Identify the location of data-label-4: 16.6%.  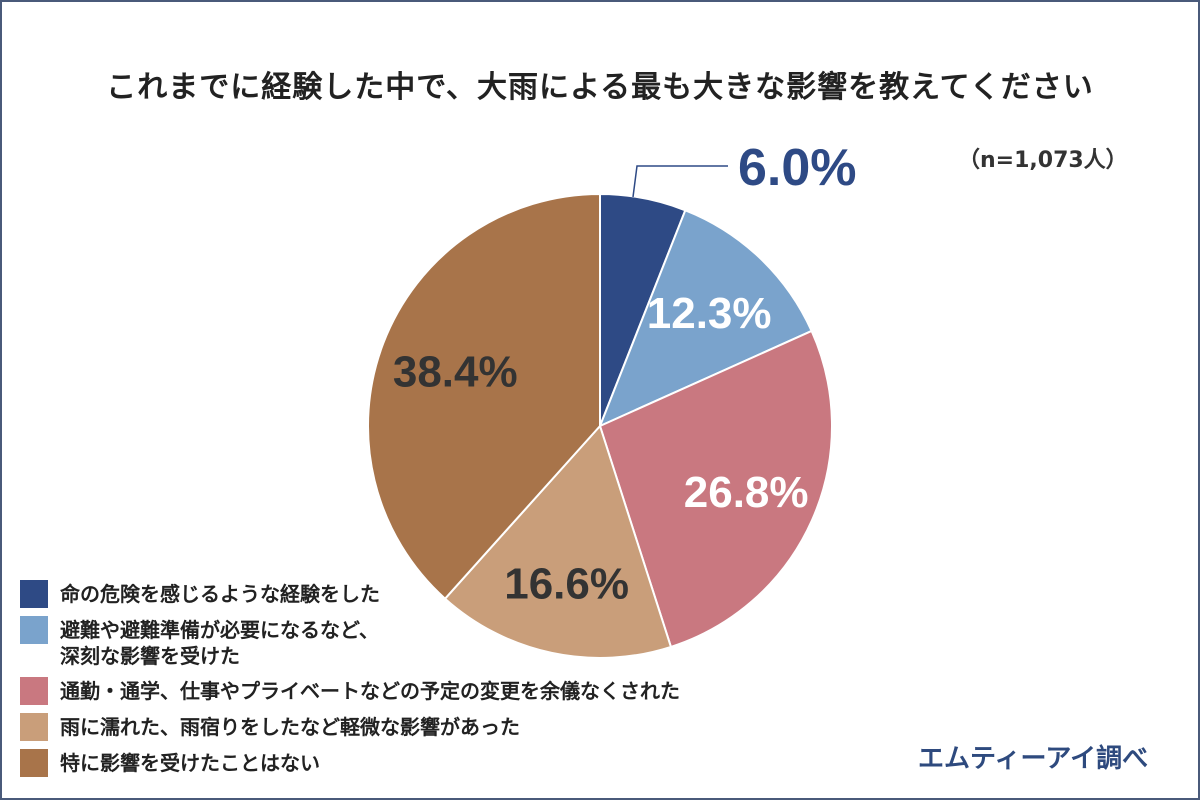
(566, 583).